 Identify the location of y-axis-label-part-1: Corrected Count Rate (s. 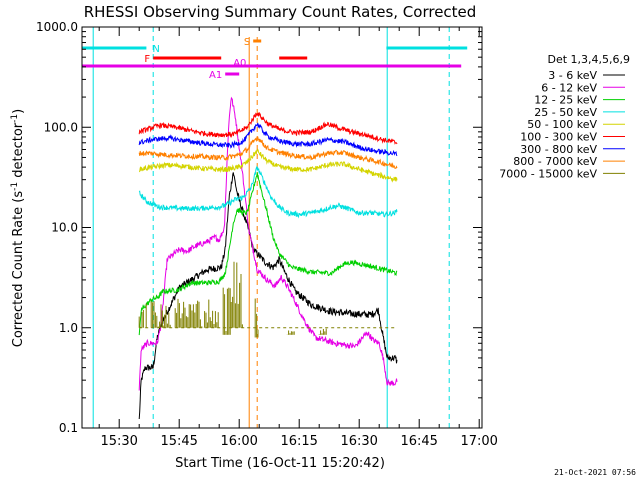
(18, 269).